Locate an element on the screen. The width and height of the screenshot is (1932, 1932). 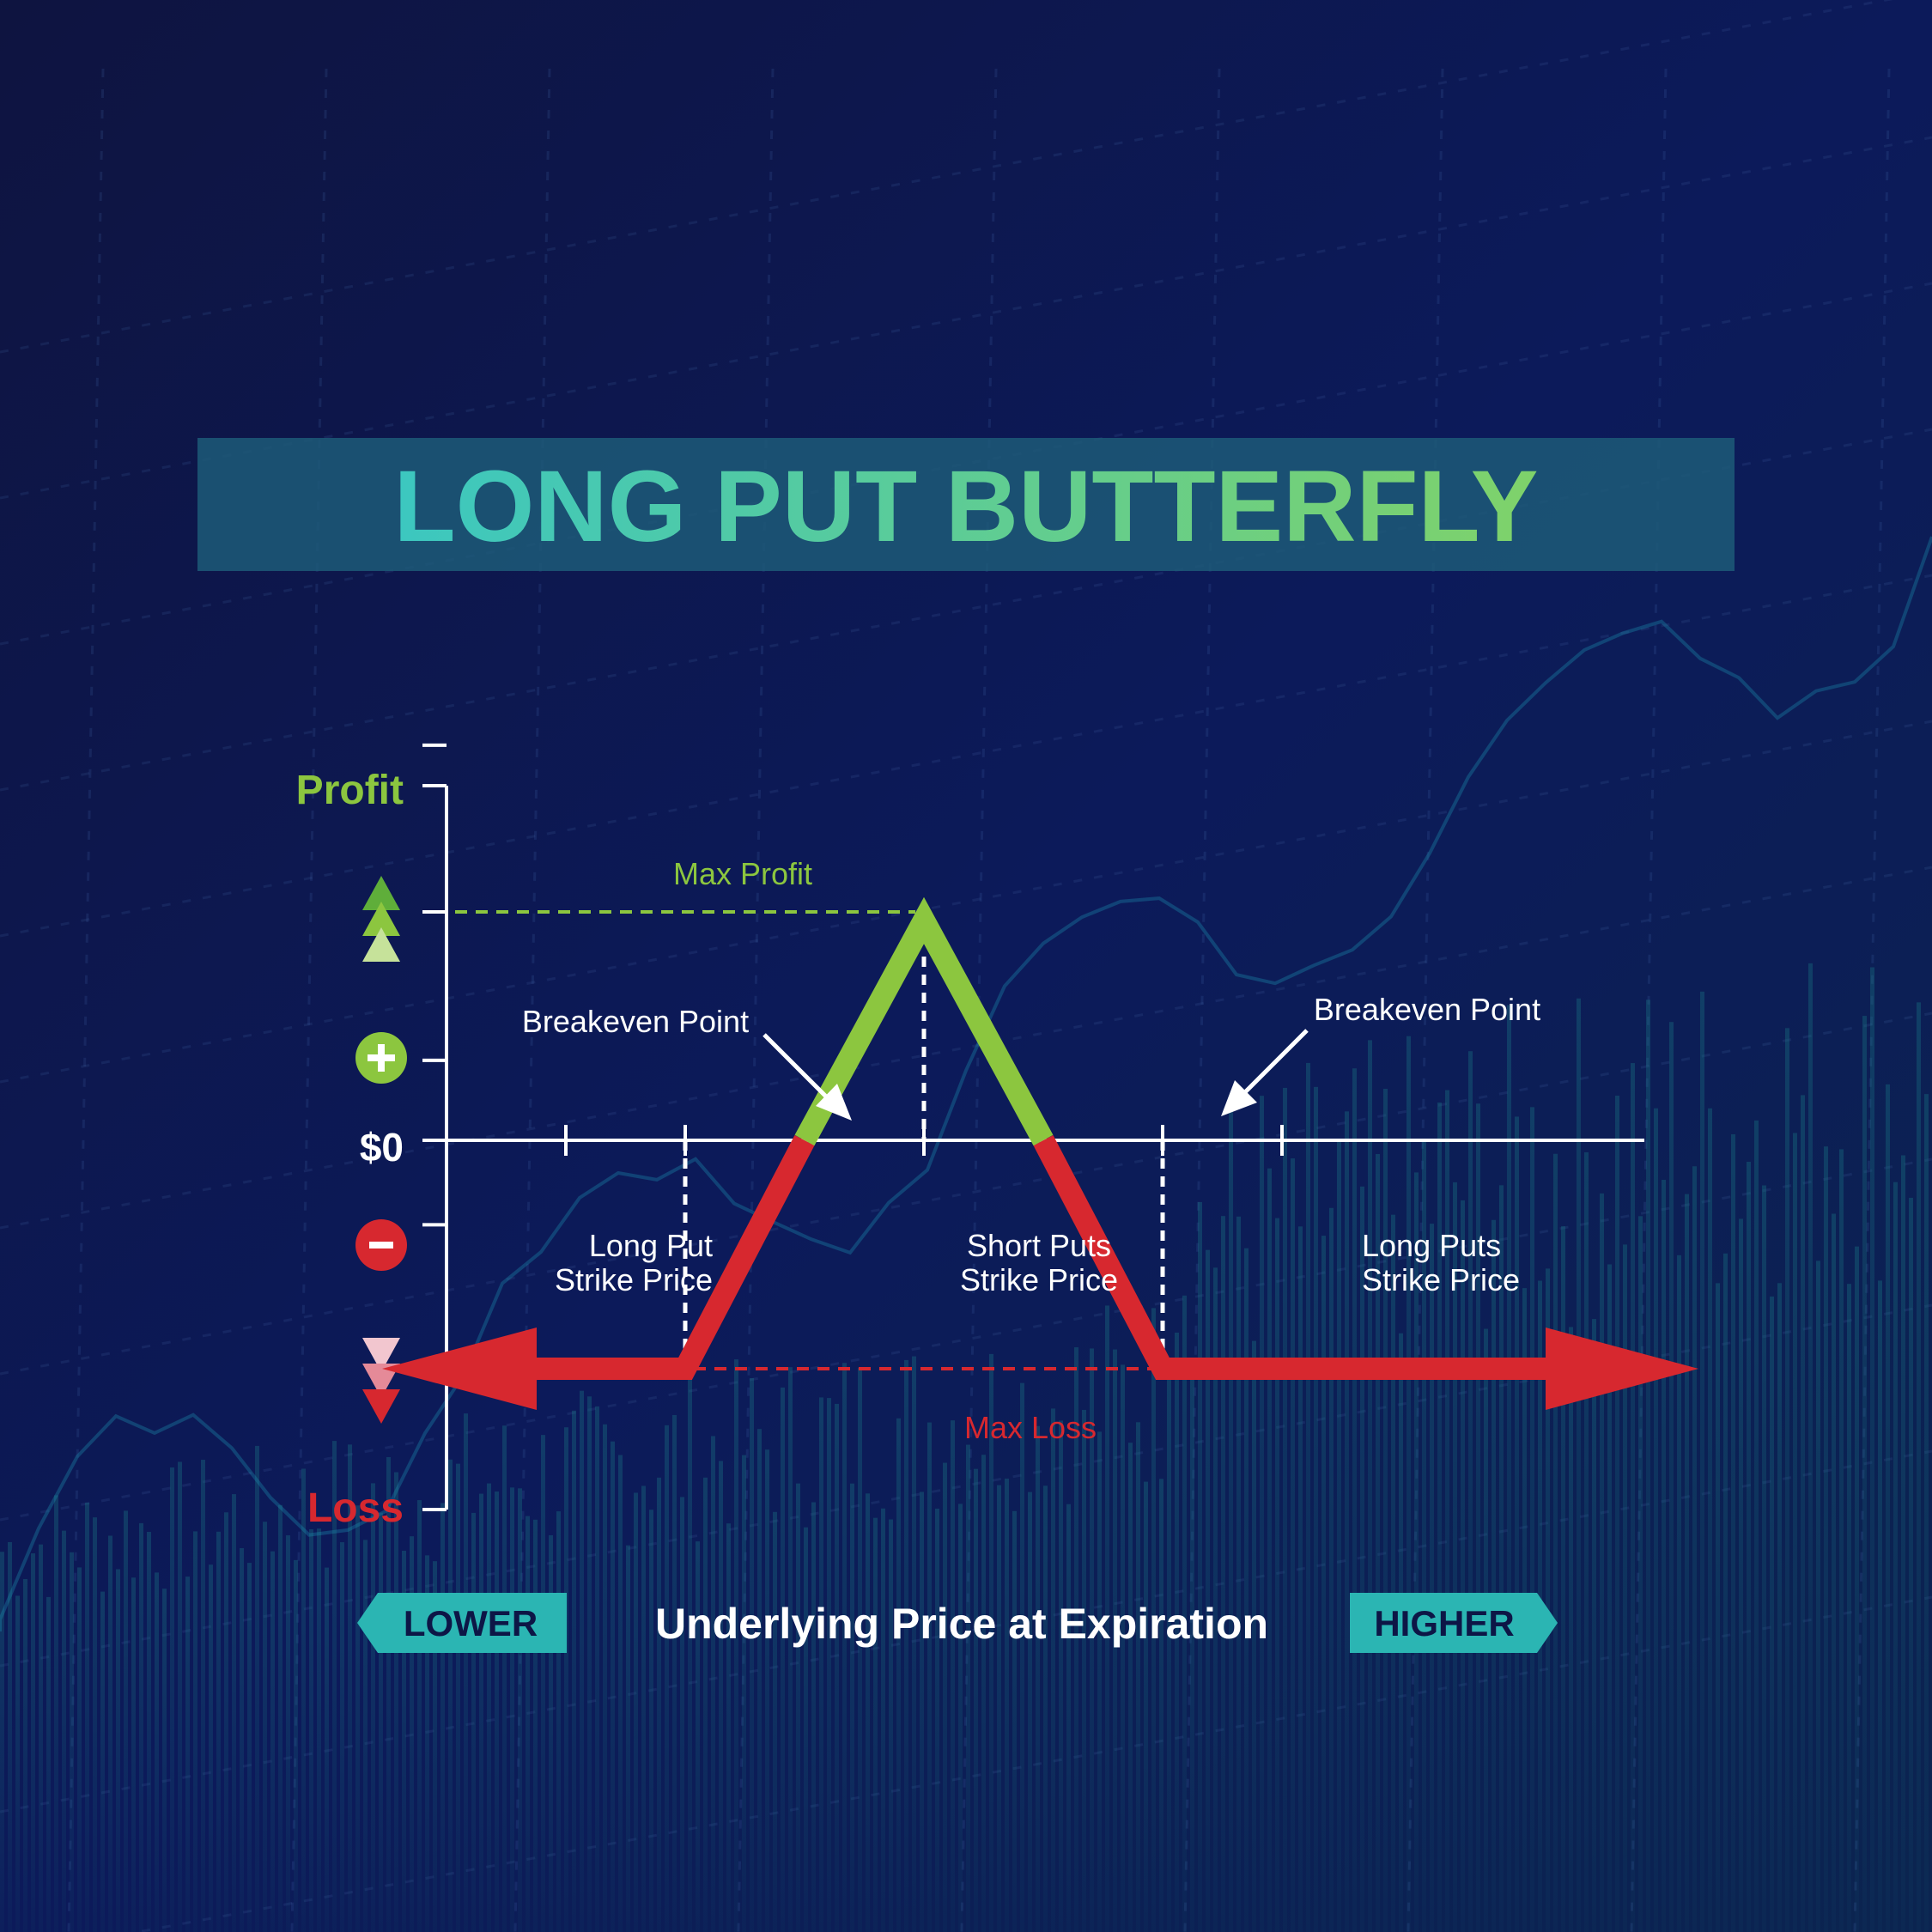
payoff-profit-segment is located at coordinates (924, 1021).